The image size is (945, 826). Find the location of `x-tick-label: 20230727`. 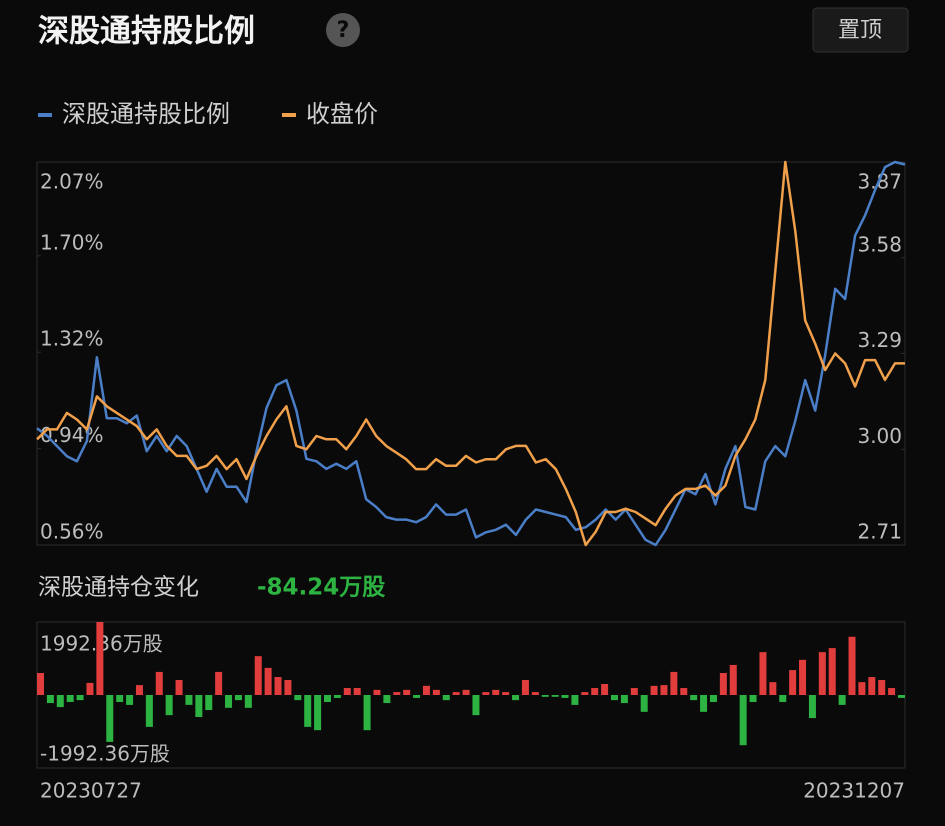

x-tick-label: 20230727 is located at coordinates (91, 791).